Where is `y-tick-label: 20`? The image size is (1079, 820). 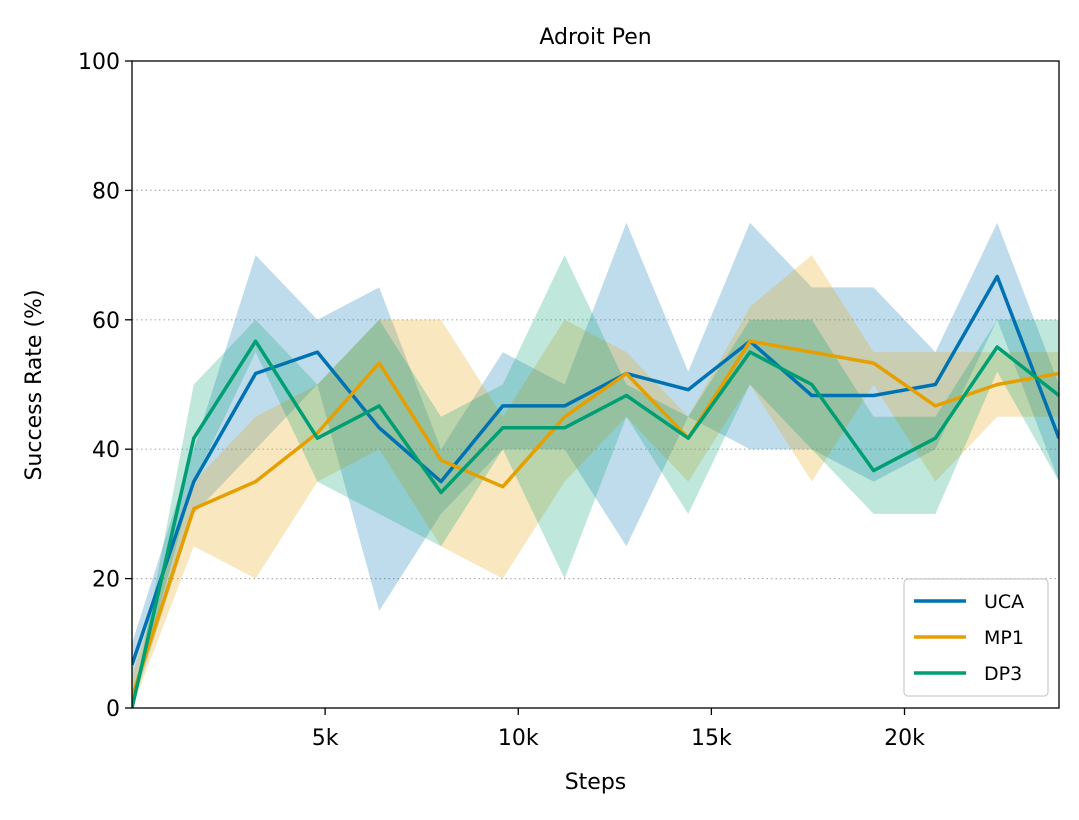
y-tick-label: 20 is located at coordinates (106, 580).